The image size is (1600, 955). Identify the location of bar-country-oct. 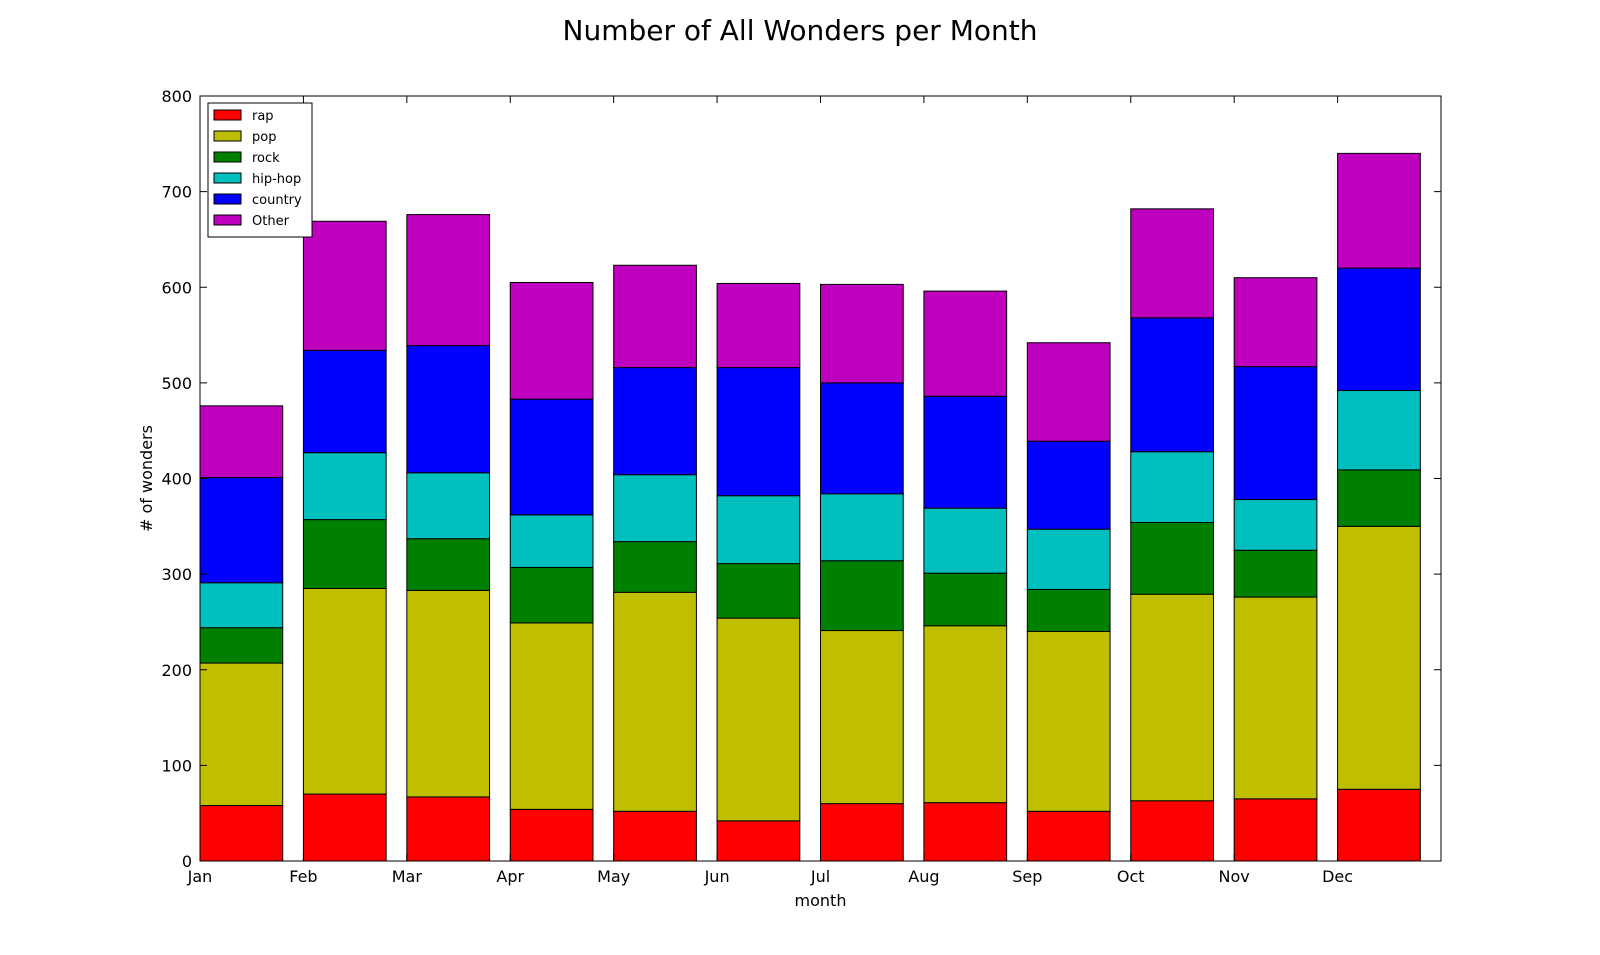
(1172, 385).